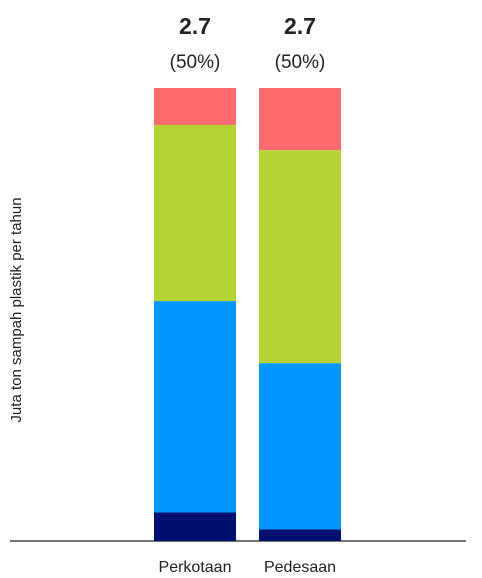 The width and height of the screenshot is (482, 578). Describe the element at coordinates (300, 567) in the screenshot. I see `x-tick-label: Pedesaan` at that location.